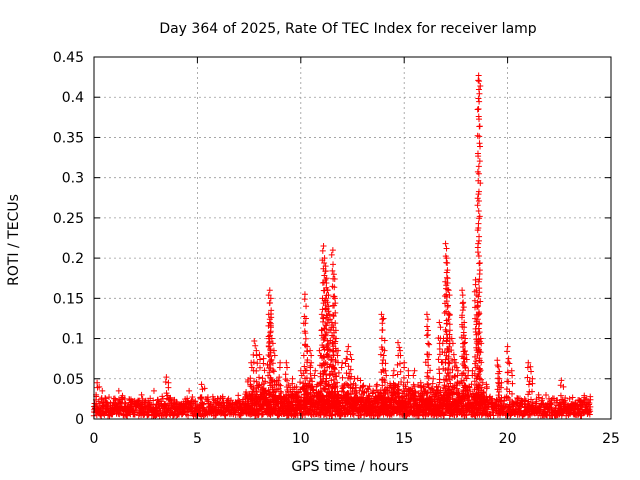 The width and height of the screenshot is (640, 480). Describe the element at coordinates (508, 439) in the screenshot. I see `x-tick-label: 20` at that location.